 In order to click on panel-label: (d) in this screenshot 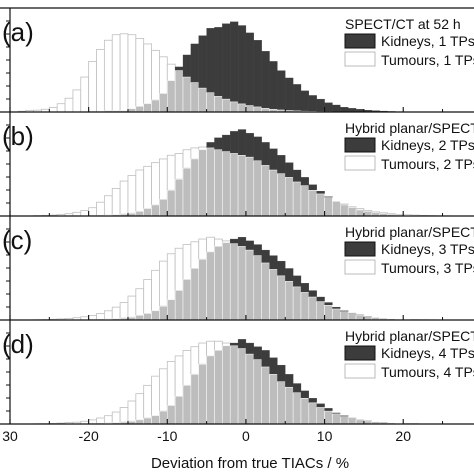, I will do `click(18, 344)`.